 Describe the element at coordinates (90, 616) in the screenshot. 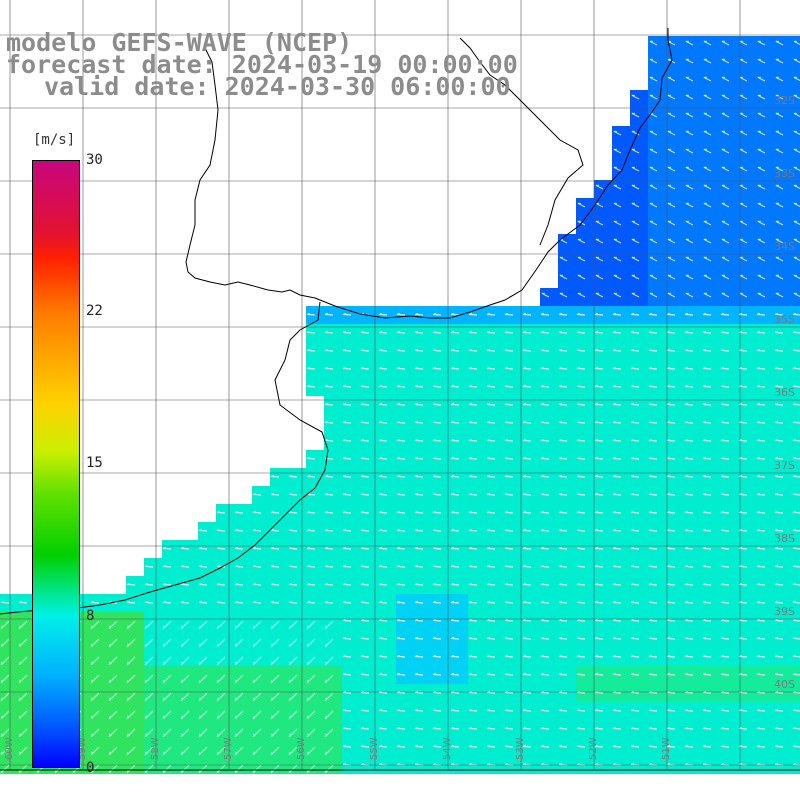

I see `colorbar-tick-label: 8` at that location.